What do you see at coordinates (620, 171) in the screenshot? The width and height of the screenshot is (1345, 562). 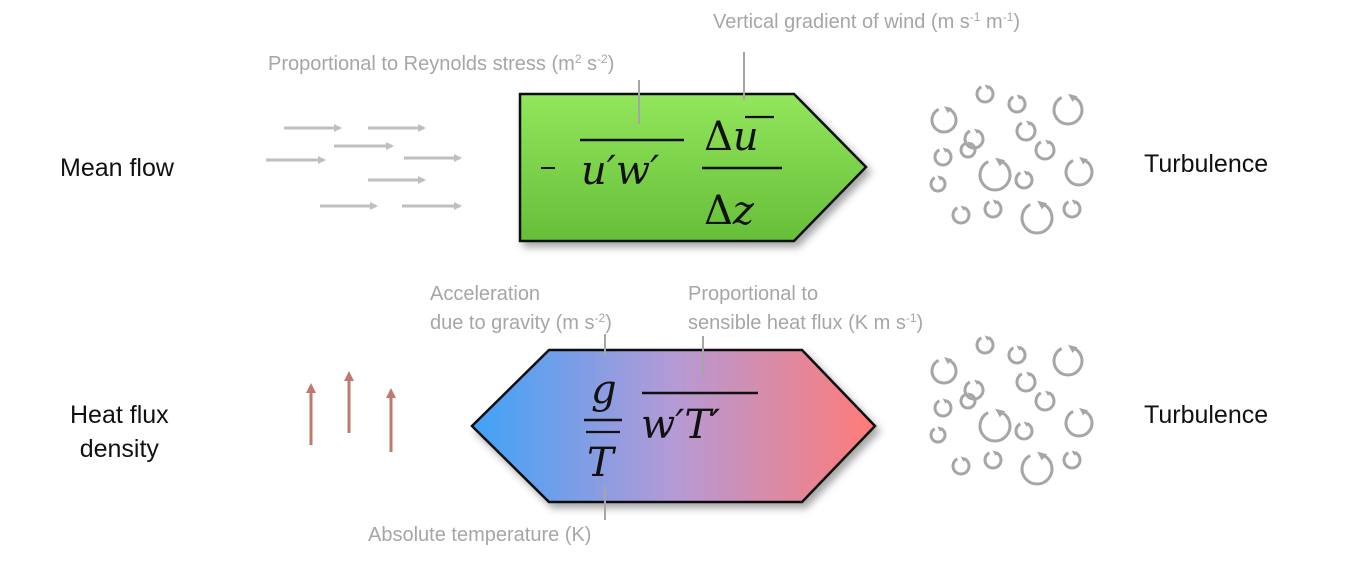 I see `reynolds-product: u′w′` at bounding box center [620, 171].